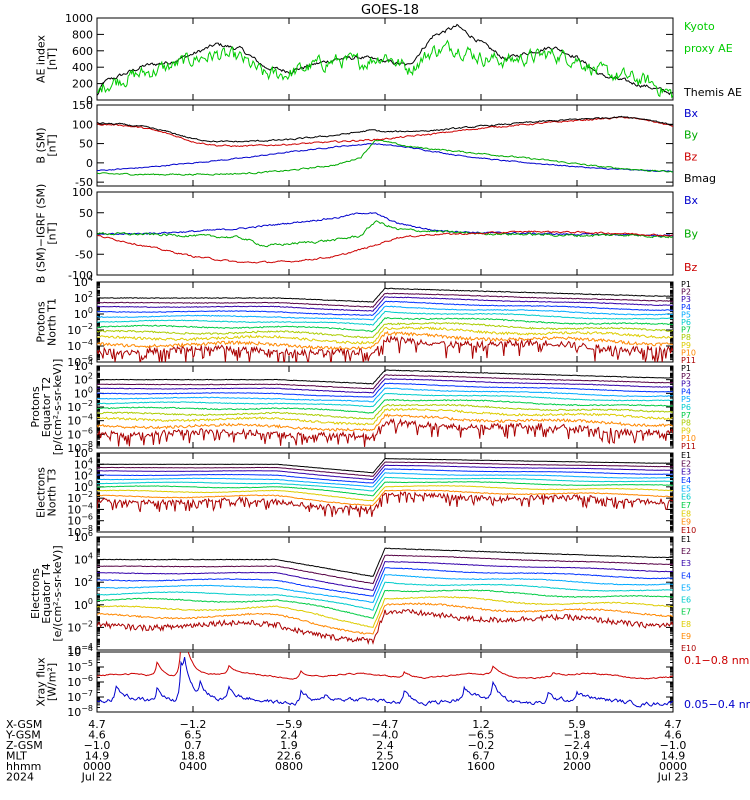 The width and height of the screenshot is (750, 800). I want to click on series-line-0-05-0-4-nm, so click(385, 682).